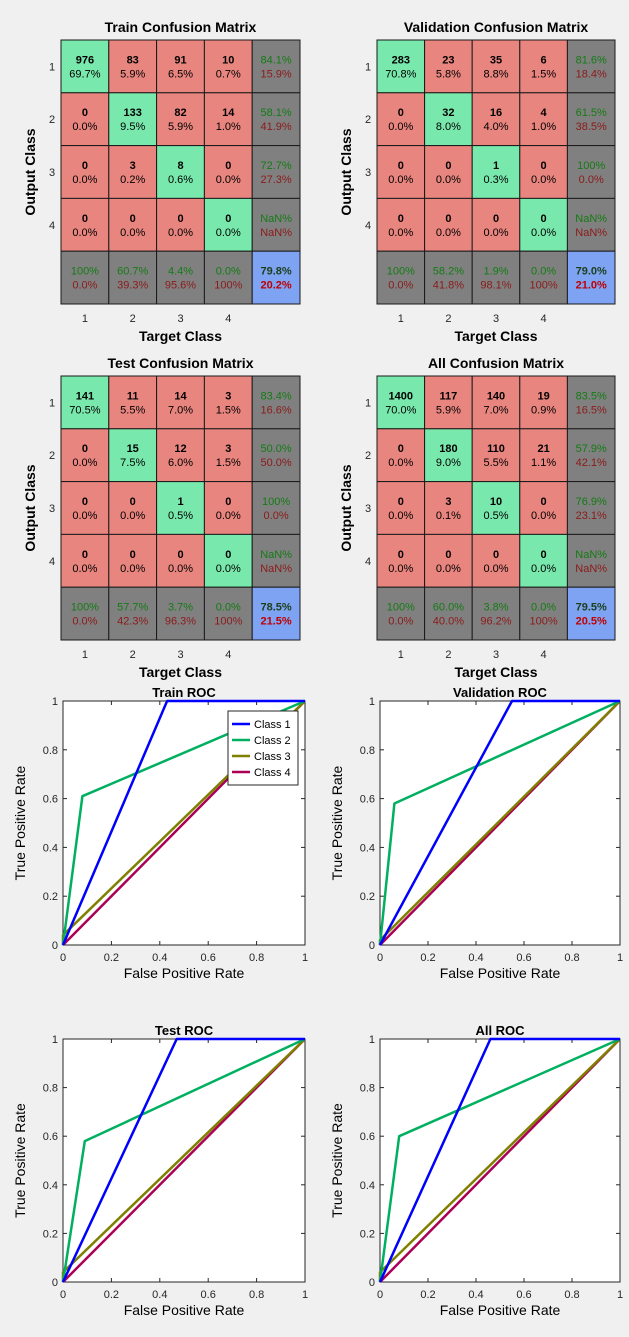  I want to click on cell-percent: 69.7%, so click(84, 74).